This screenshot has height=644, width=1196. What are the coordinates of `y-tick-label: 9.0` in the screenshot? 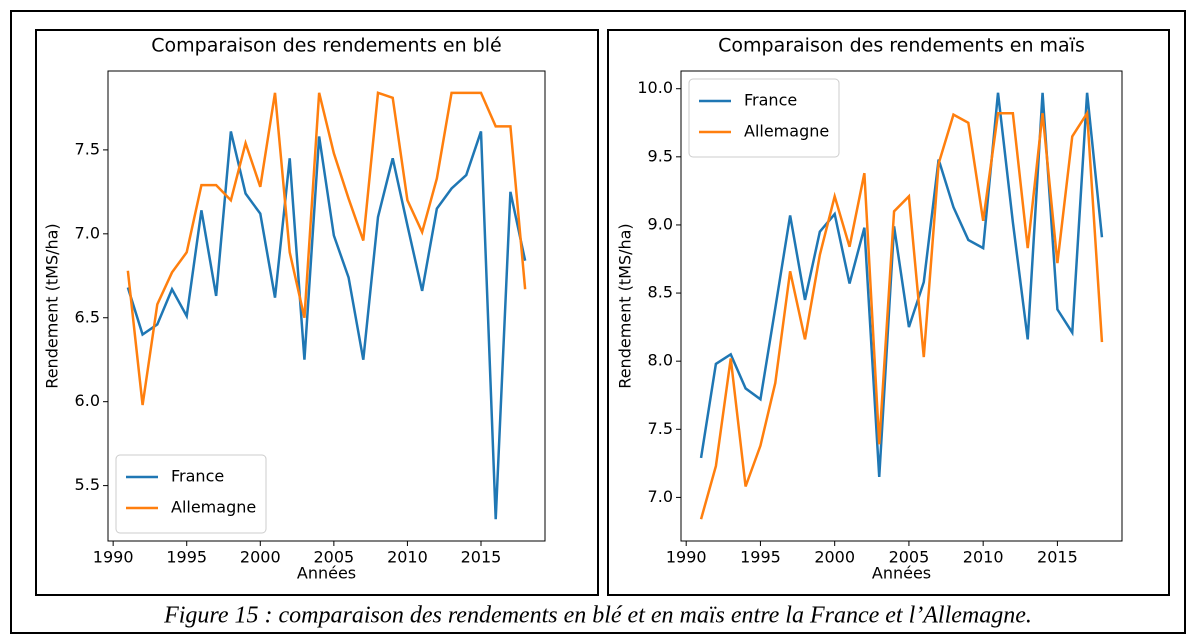 It's located at (660, 223).